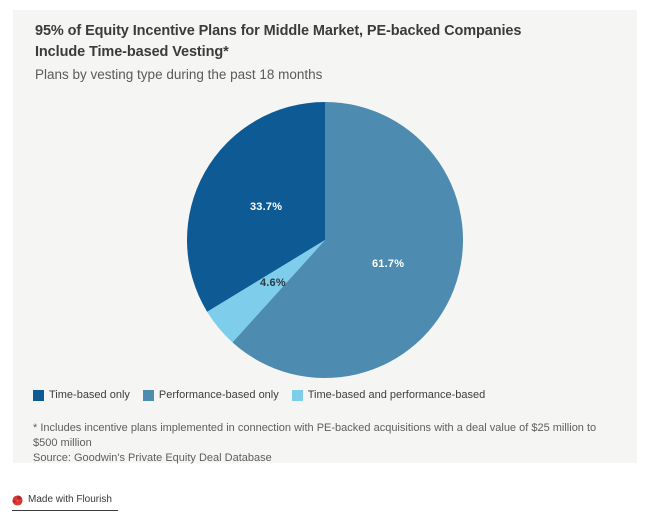 This screenshot has width=650, height=523. I want to click on made-with-flourish-label: Made with Flourish, so click(70, 499).